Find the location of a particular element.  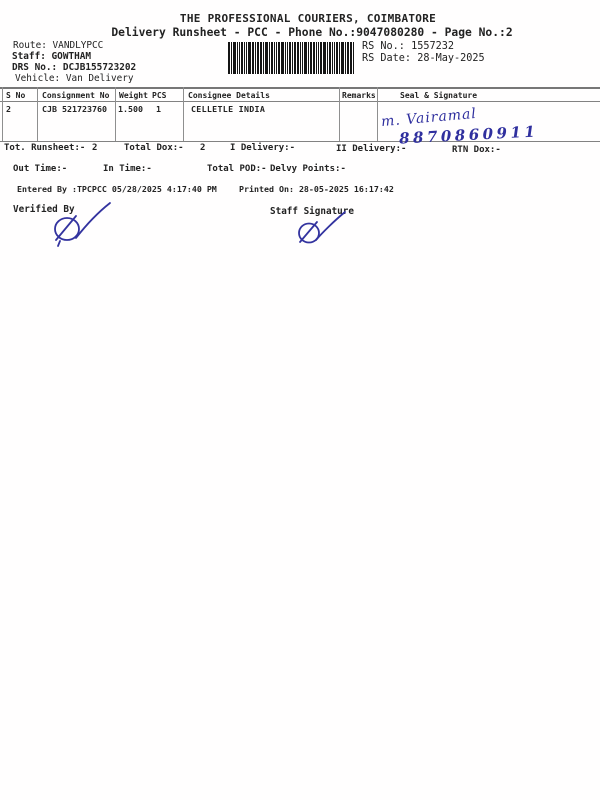

i-delivery-label: I Delivery:- is located at coordinates (263, 148).